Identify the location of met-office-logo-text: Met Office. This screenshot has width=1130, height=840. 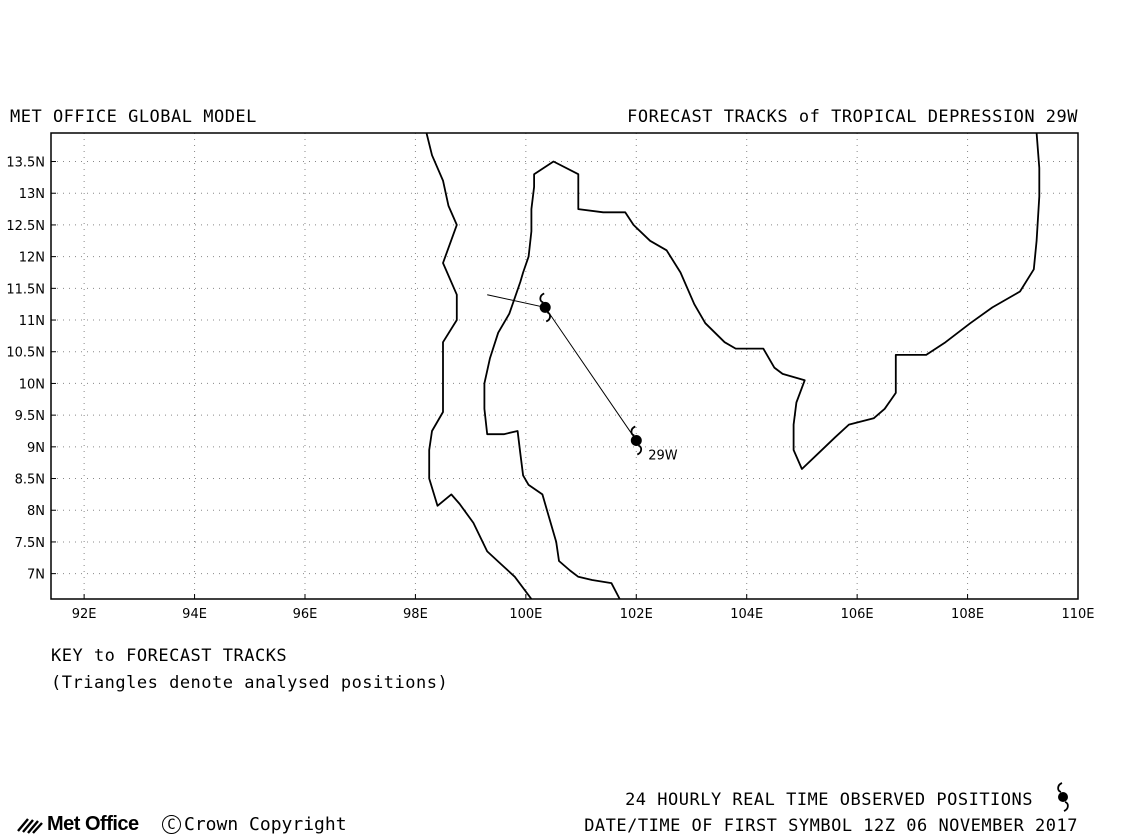
(93, 824).